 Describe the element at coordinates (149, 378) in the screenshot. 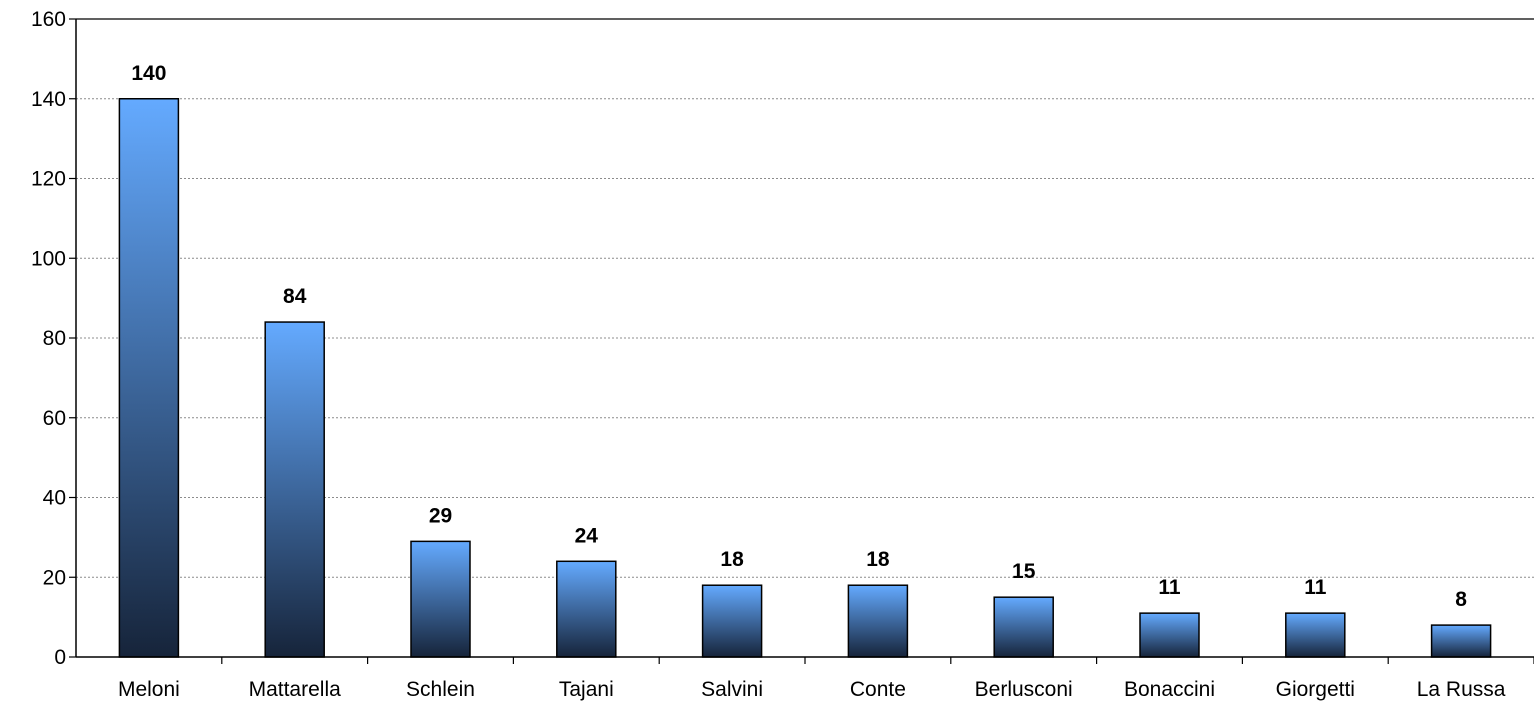

I see `bar-meloni` at that location.